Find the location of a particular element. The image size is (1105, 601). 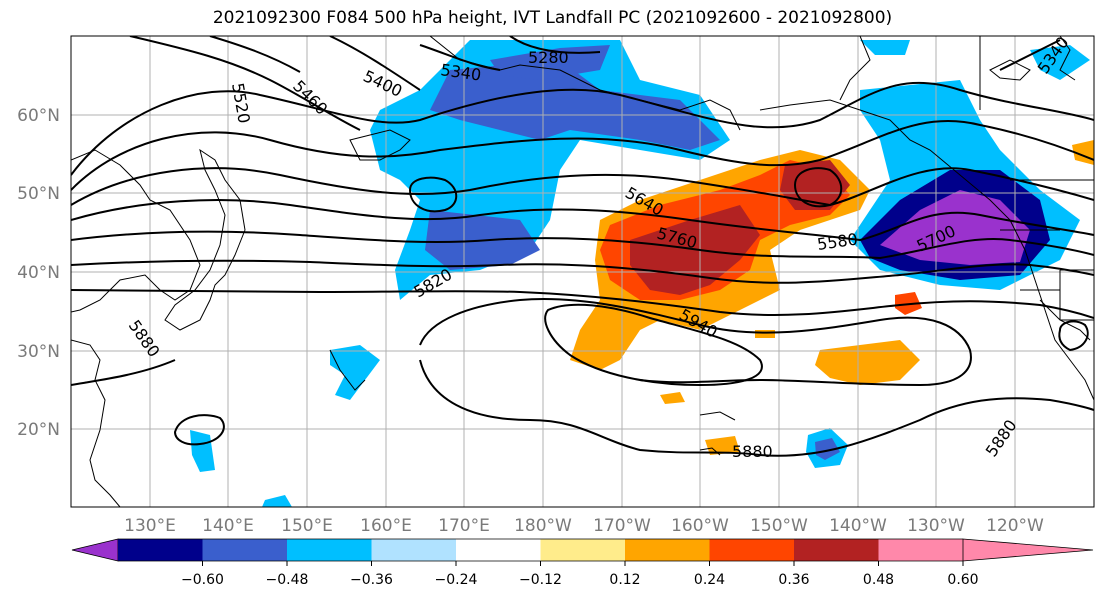

colorbar-tick-label: 0.24 is located at coordinates (709, 580).